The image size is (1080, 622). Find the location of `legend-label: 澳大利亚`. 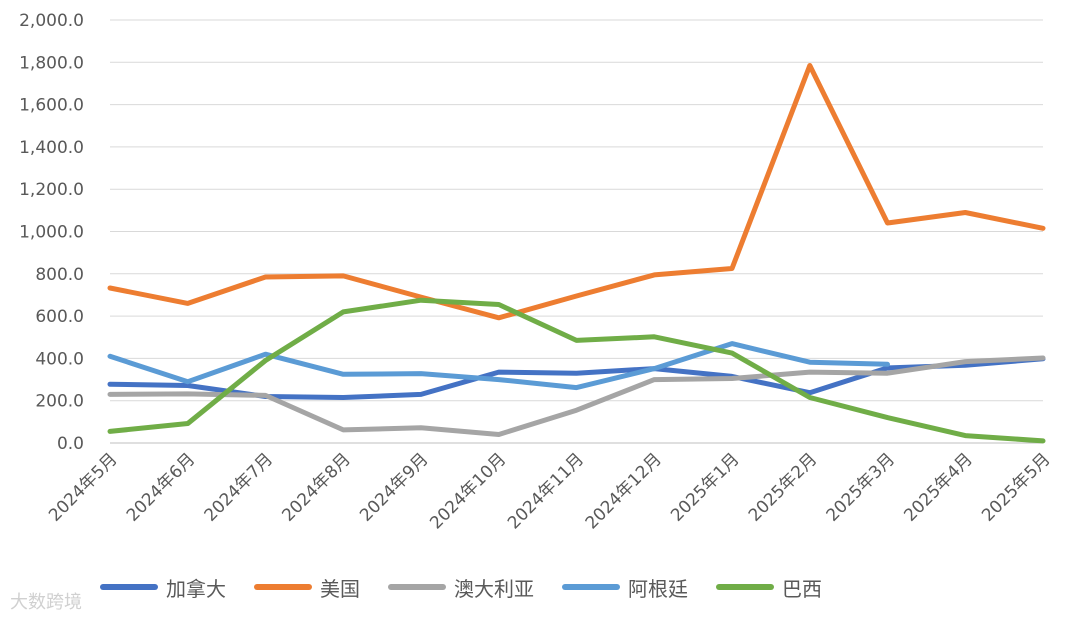

legend-label: 澳大利亚 is located at coordinates (494, 588).